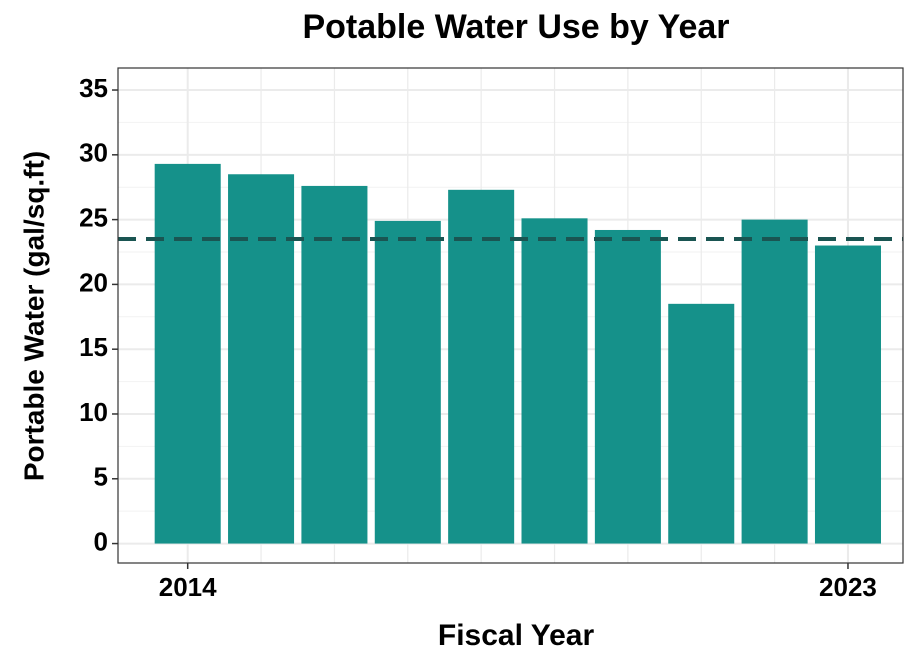 Image resolution: width=907 pixels, height=657 pixels. Describe the element at coordinates (93, 217) in the screenshot. I see `y-tick-label: 25` at that location.